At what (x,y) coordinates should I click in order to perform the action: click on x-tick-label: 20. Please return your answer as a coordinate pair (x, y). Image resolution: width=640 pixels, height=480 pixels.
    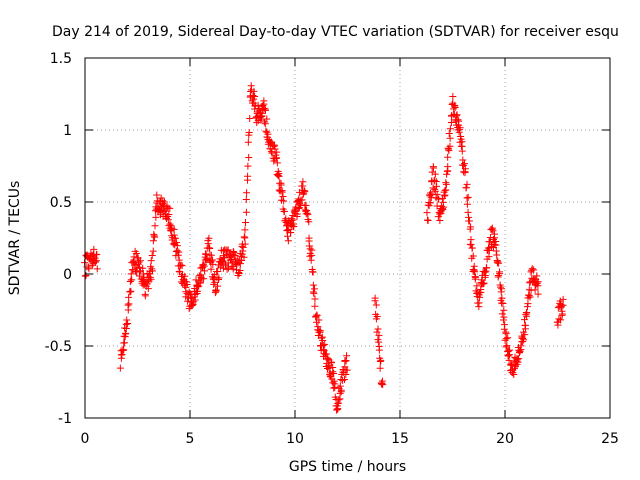
    Looking at the image, I should click on (505, 439).